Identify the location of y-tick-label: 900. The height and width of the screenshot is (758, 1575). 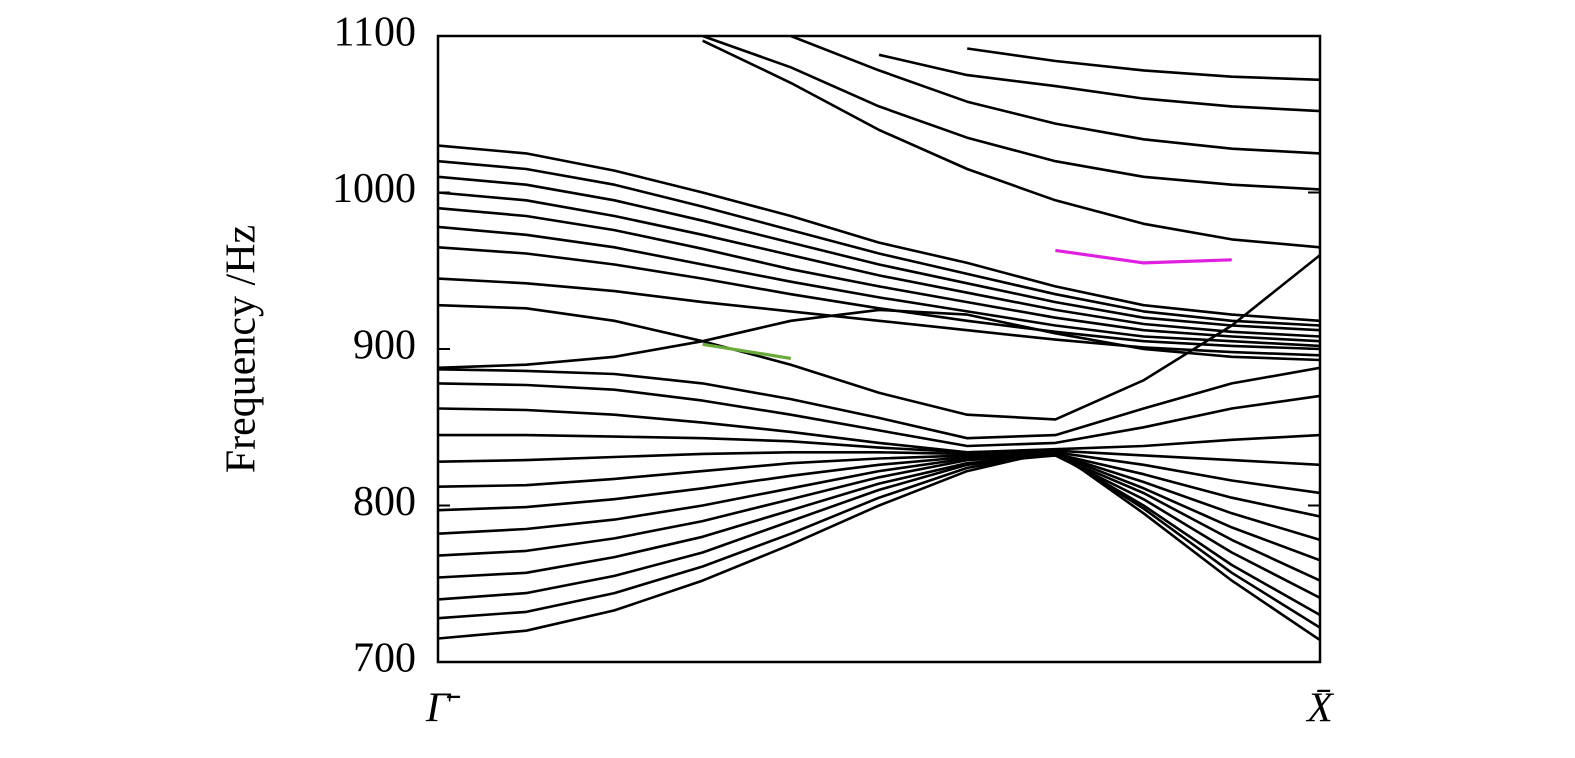
(384, 346).